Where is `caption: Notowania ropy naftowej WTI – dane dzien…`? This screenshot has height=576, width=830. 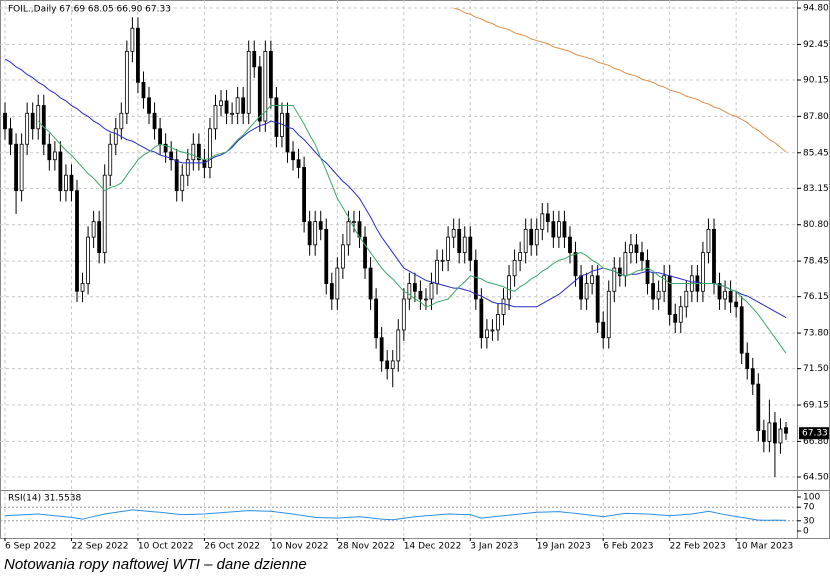
caption: Notowania ropy naftowej WTI – dane dzien… is located at coordinates (155, 564).